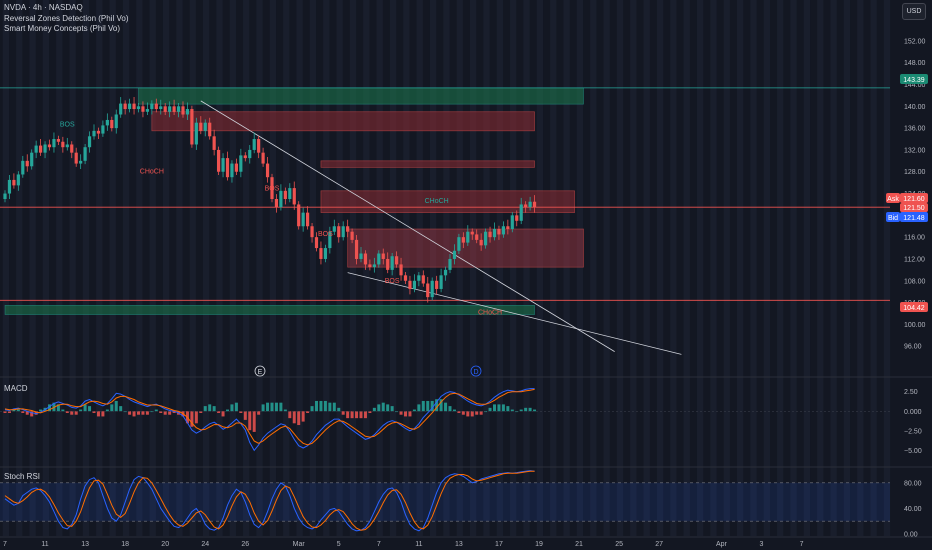 The image size is (932, 550). What do you see at coordinates (914, 11) in the screenshot?
I see `currency-button: USD` at bounding box center [914, 11].